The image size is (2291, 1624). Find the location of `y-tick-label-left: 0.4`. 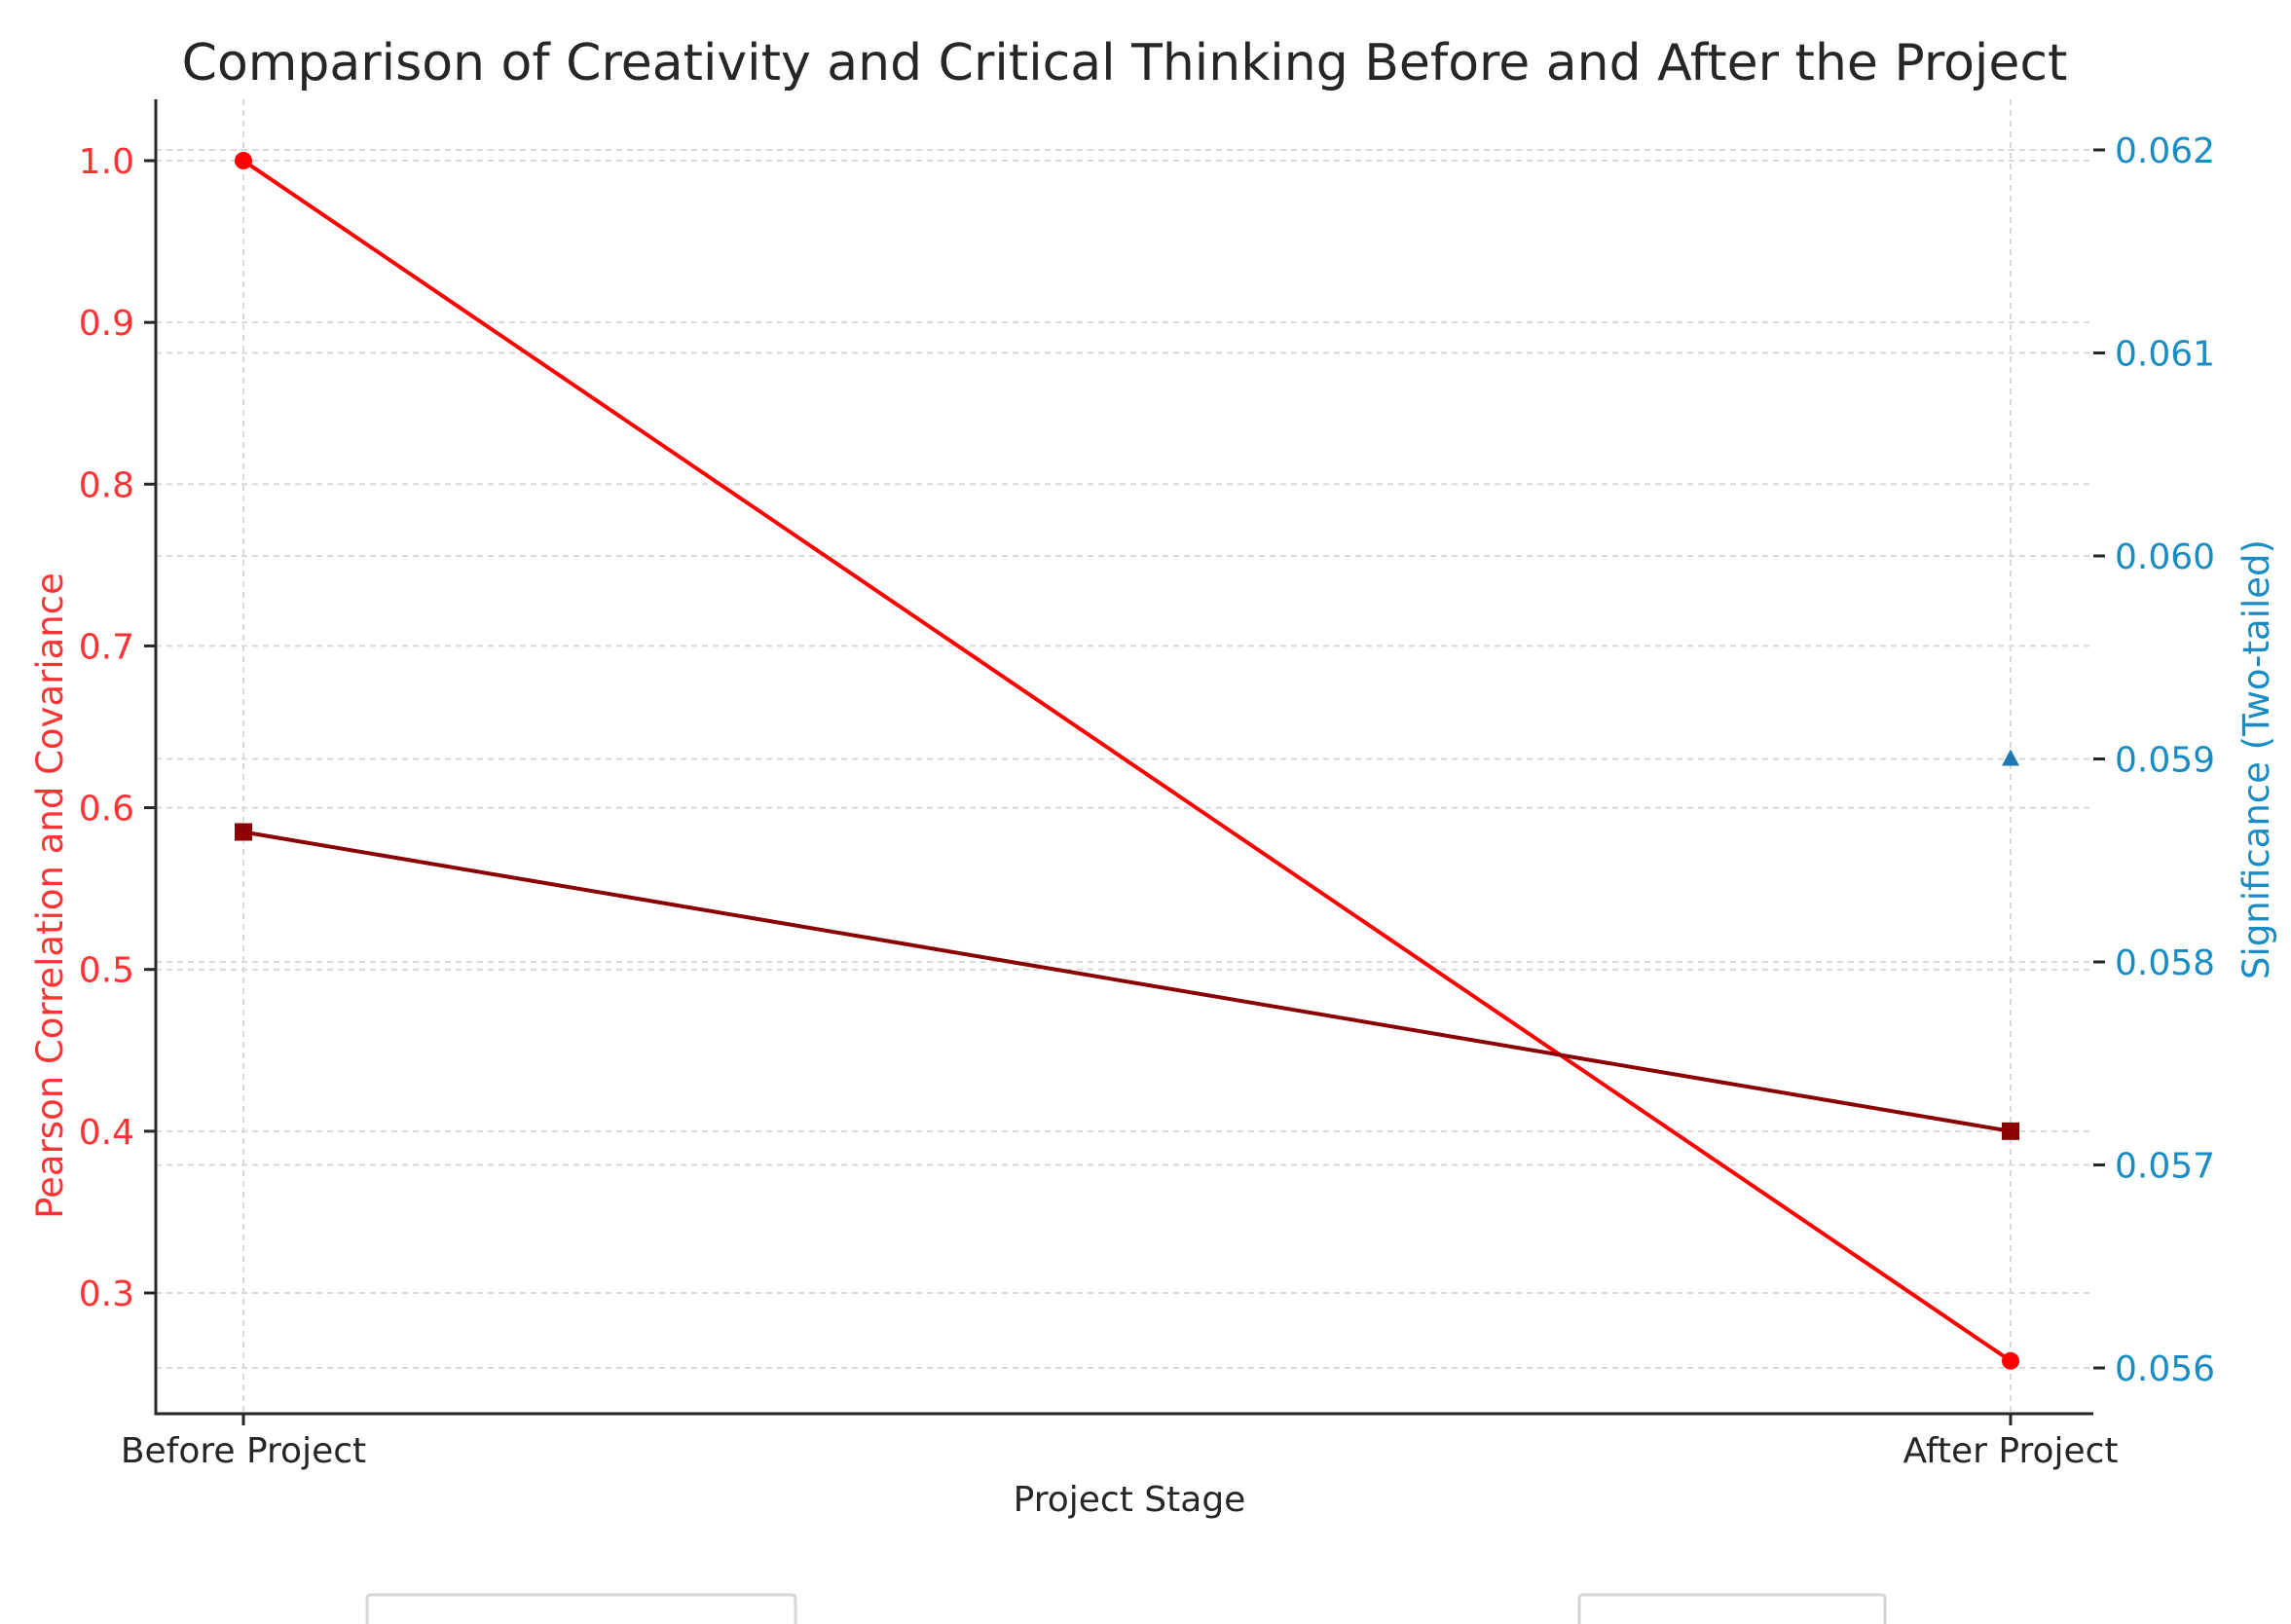

y-tick-label-left: 0.4 is located at coordinates (106, 1133).